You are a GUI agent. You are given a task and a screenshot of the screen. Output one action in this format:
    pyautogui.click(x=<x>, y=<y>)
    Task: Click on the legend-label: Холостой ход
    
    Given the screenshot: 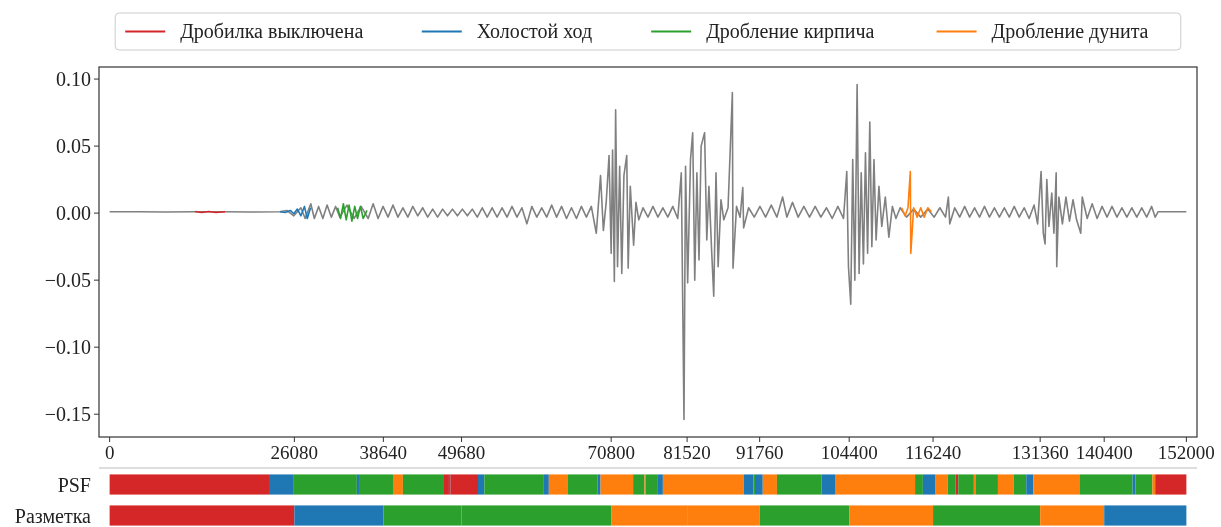 What is the action you would take?
    pyautogui.click(x=534, y=31)
    